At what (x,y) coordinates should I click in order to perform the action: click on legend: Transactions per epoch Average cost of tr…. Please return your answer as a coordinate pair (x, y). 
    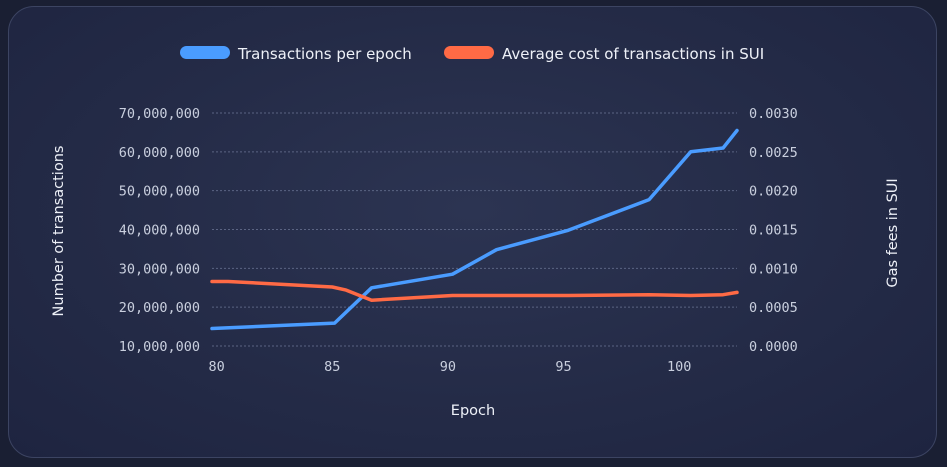
    Looking at the image, I should click on (472, 54).